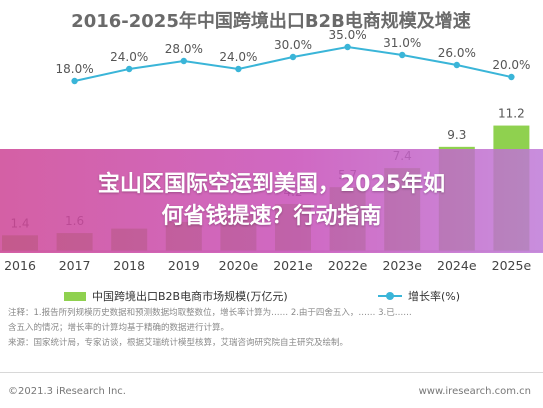 This screenshot has height=408, width=543. What do you see at coordinates (293, 45) in the screenshot?
I see `growth-label-2021e: 30.0%` at bounding box center [293, 45].